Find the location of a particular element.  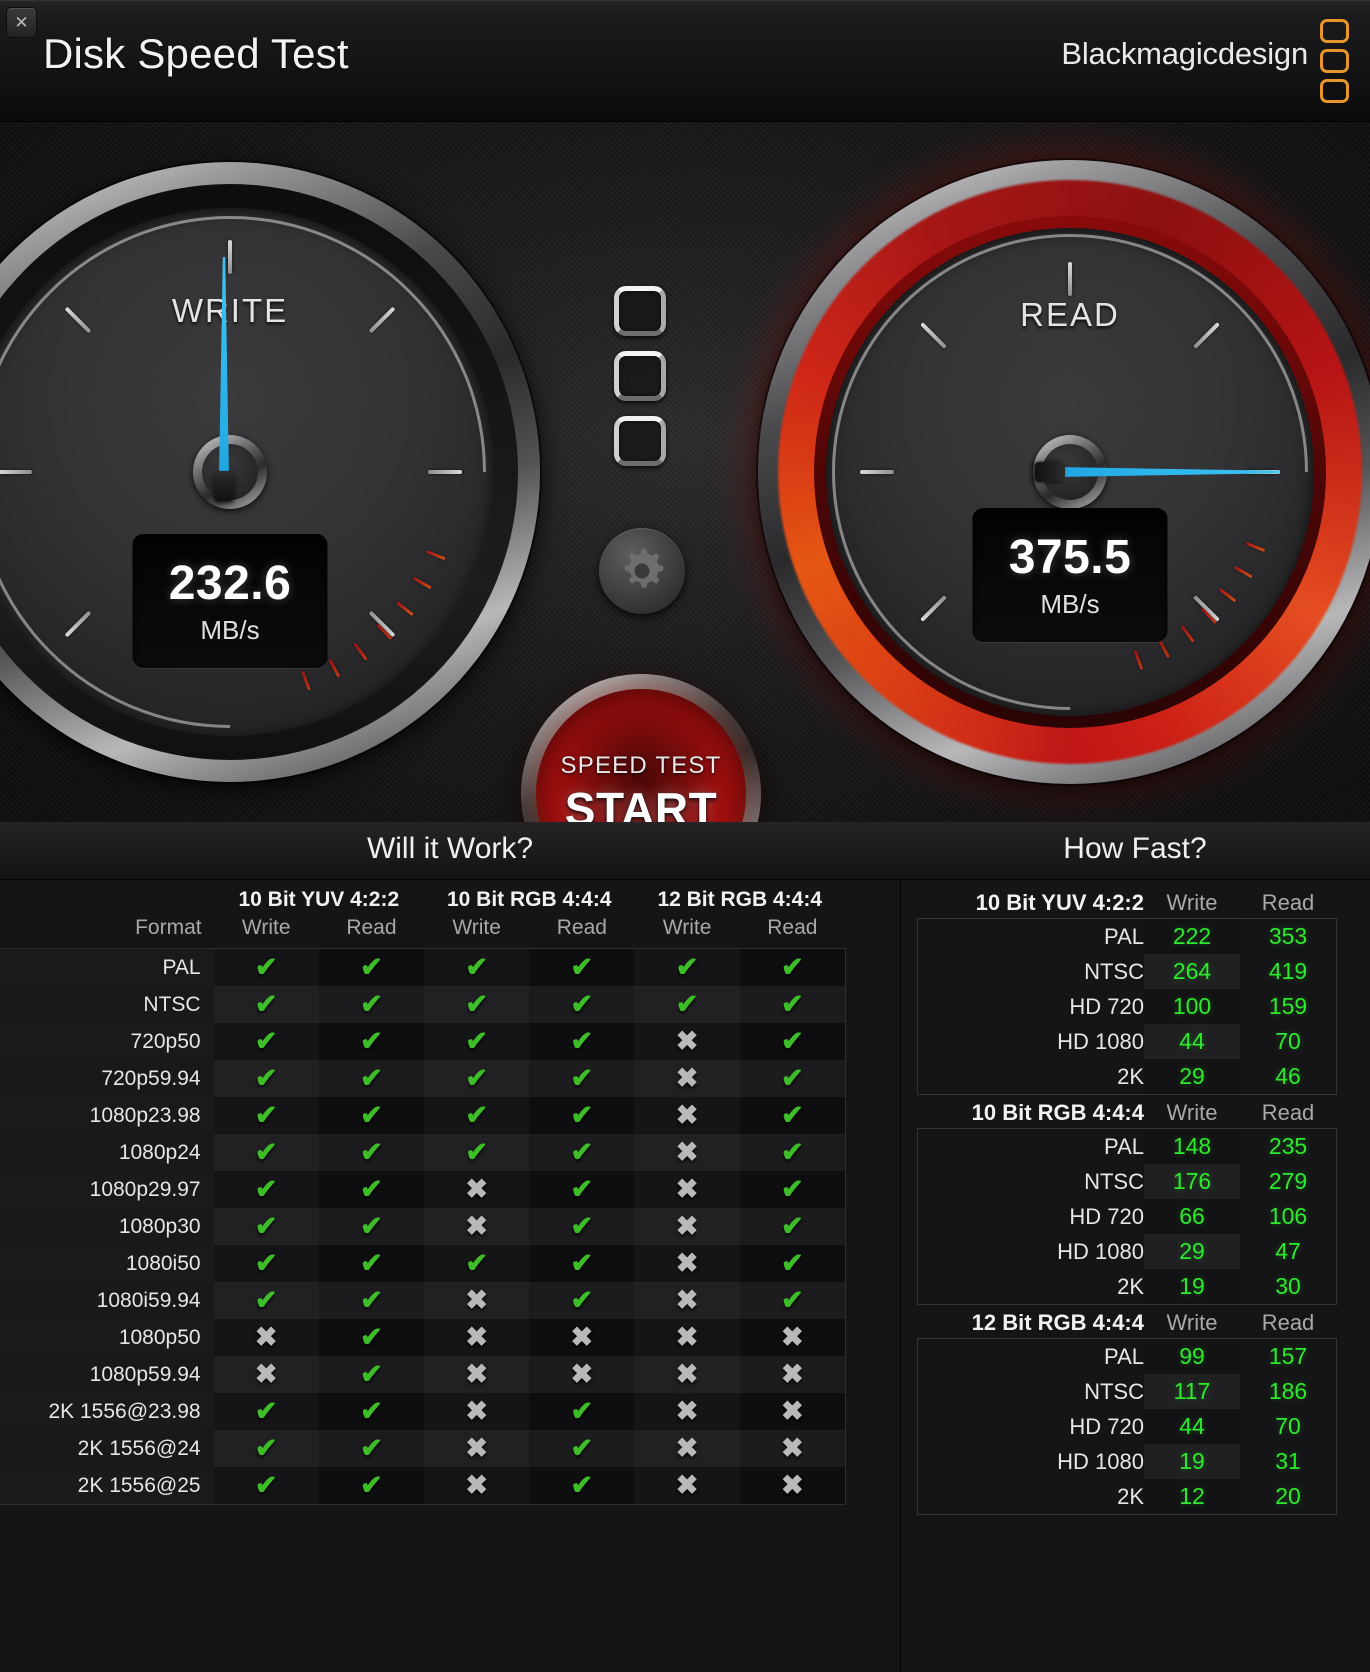

subheader-1-read: Read is located at coordinates (581, 927).